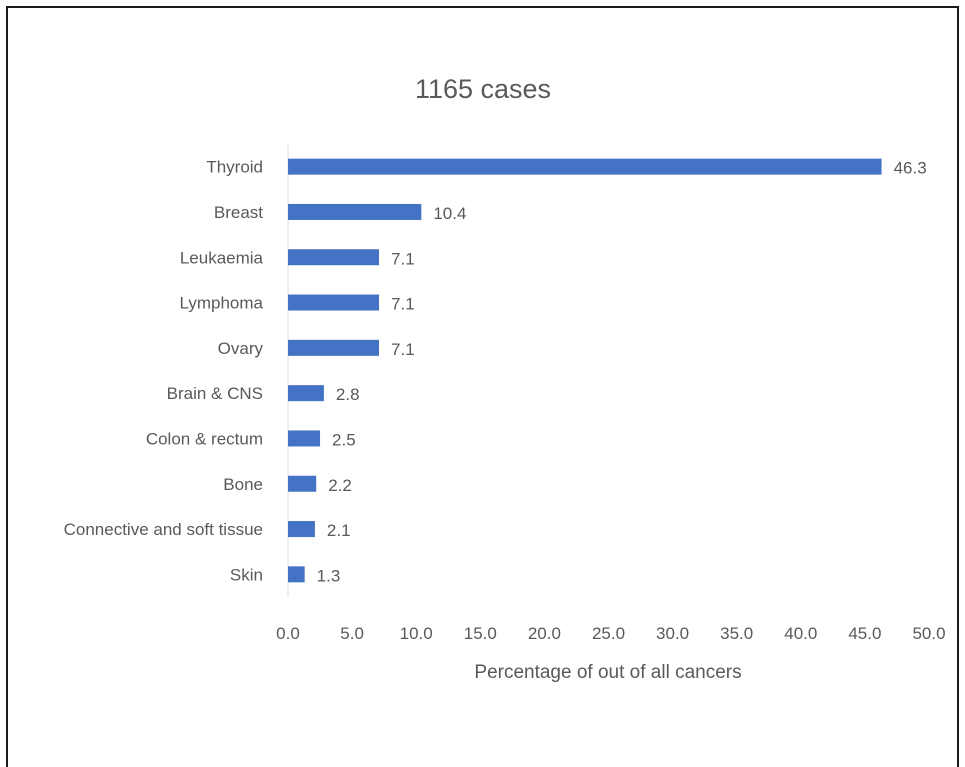 The height and width of the screenshot is (767, 965). I want to click on x-tick-label: 5.0, so click(352, 633).